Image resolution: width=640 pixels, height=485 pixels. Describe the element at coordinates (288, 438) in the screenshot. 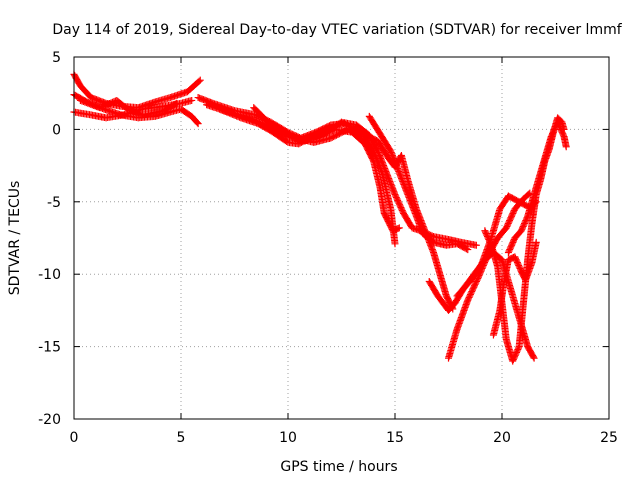

I see `x-tick-label: 10` at that location.